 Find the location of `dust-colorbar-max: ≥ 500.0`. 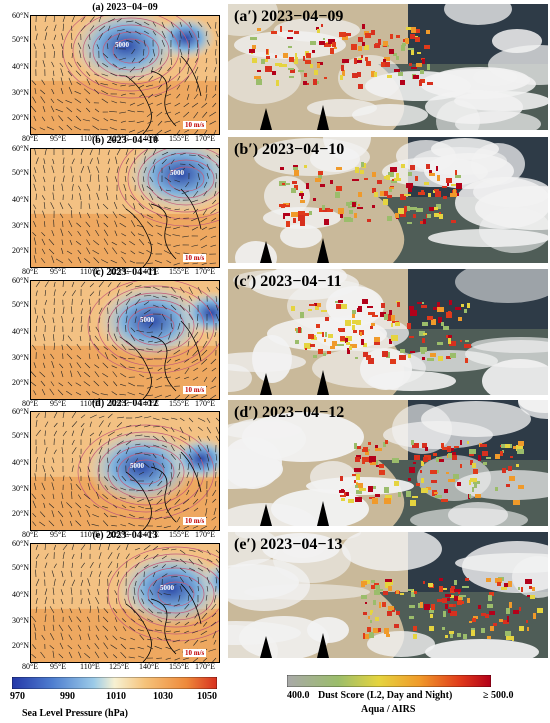

dust-colorbar-max: ≥ 500.0 is located at coordinates (498, 695).